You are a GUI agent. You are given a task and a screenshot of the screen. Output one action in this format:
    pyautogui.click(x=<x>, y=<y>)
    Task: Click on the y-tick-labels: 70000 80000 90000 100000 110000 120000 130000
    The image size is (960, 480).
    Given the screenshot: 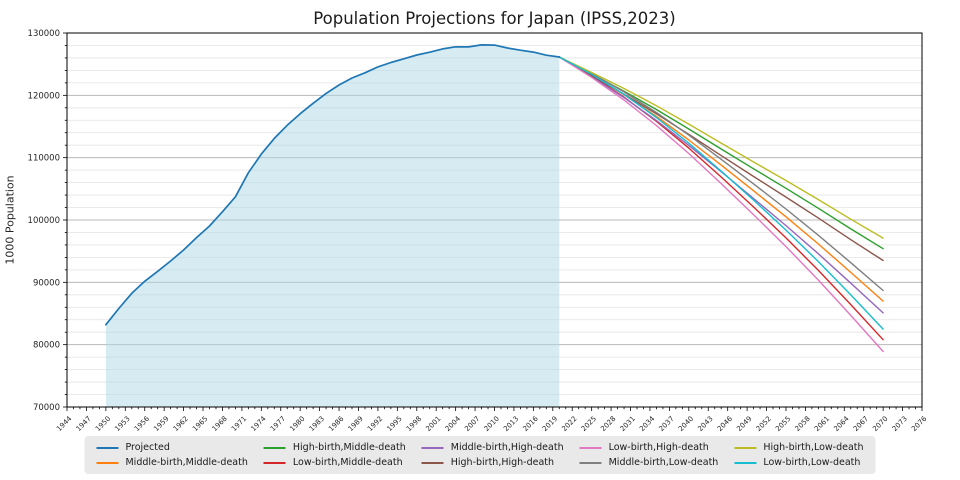 What is the action you would take?
    pyautogui.click(x=44, y=221)
    